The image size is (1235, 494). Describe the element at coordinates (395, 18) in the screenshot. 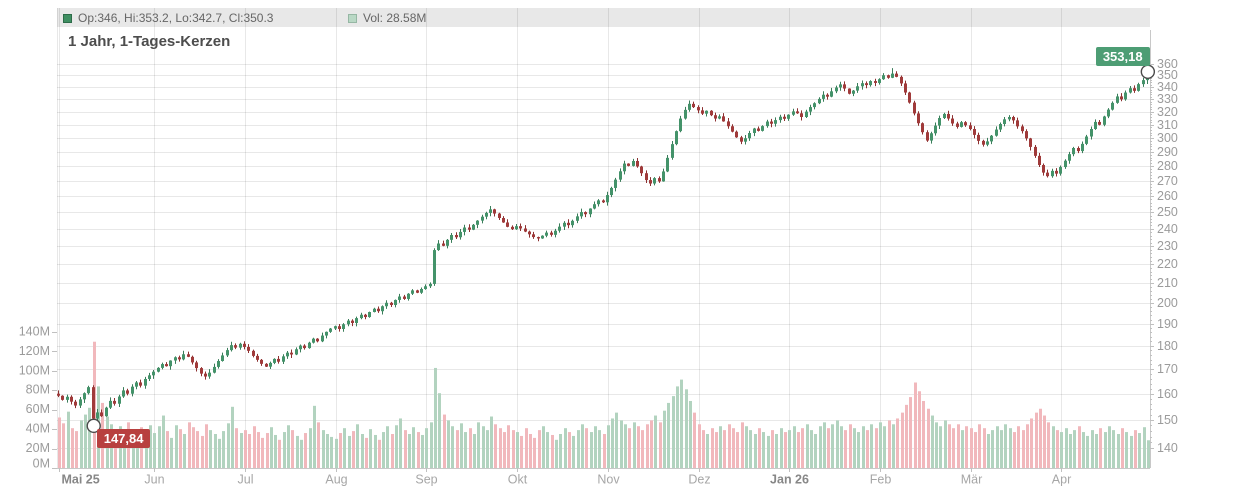

I see `volume-legend-label: Vol: 28.58M` at that location.